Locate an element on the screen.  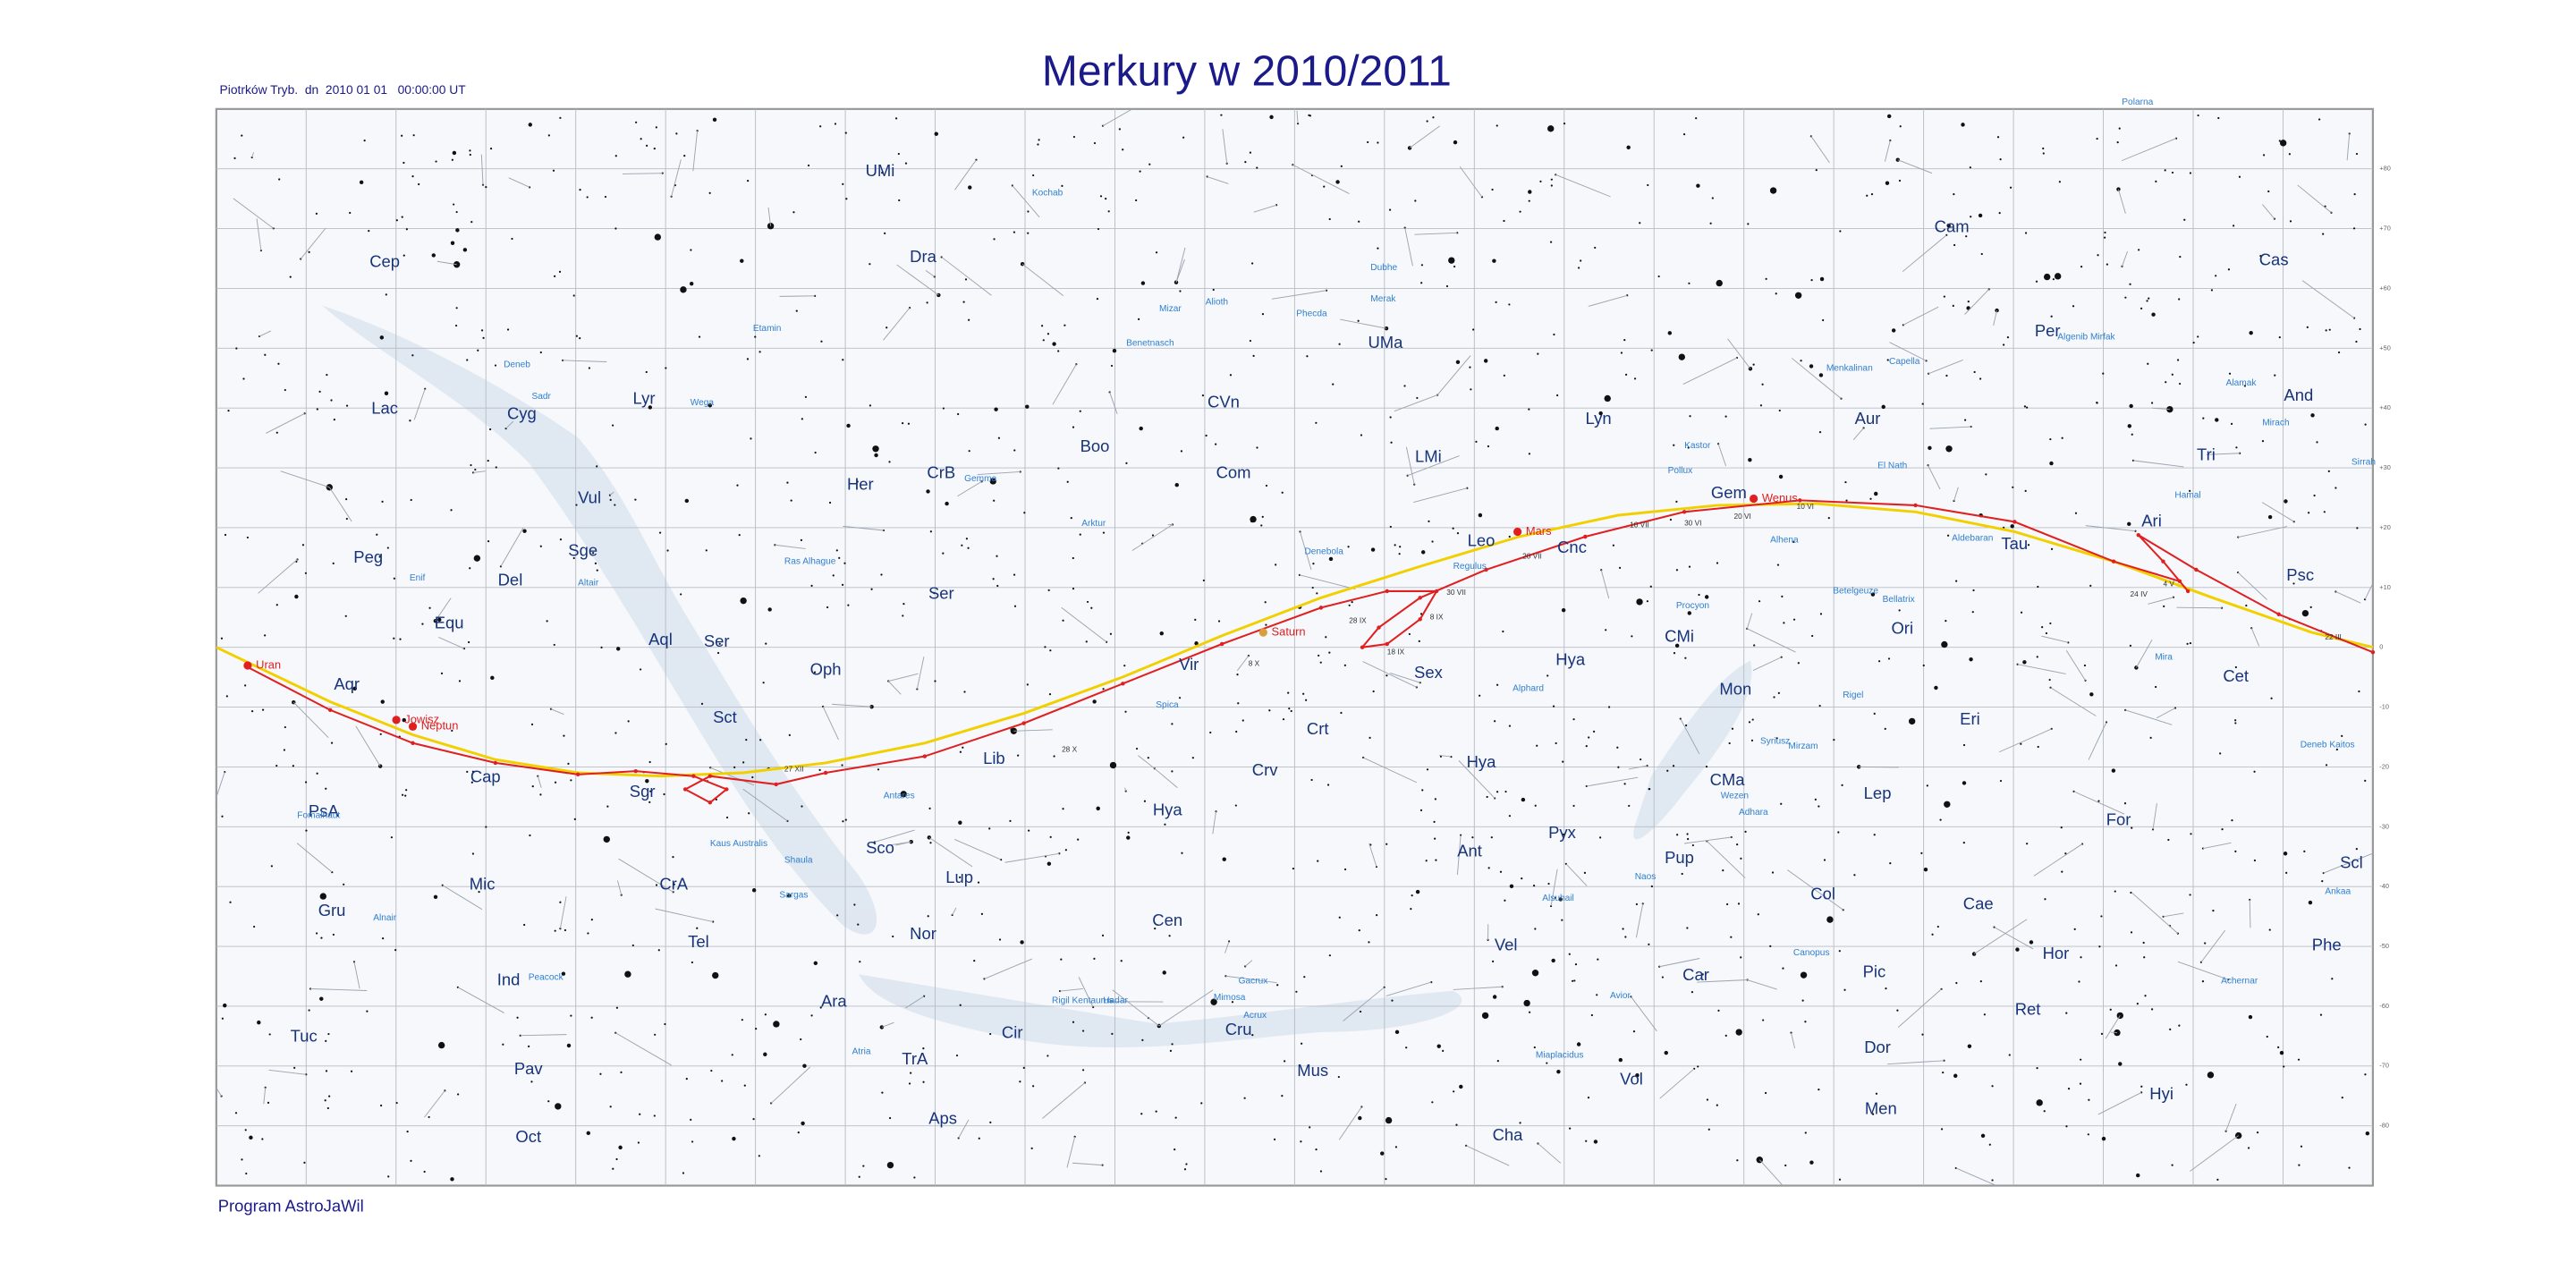
star-name: Deneb is located at coordinates (517, 365).